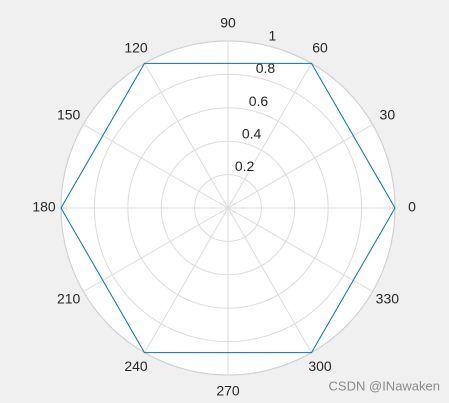 The width and height of the screenshot is (449, 403). What do you see at coordinates (259, 101) in the screenshot?
I see `r-tick-label: 0.6` at bounding box center [259, 101].